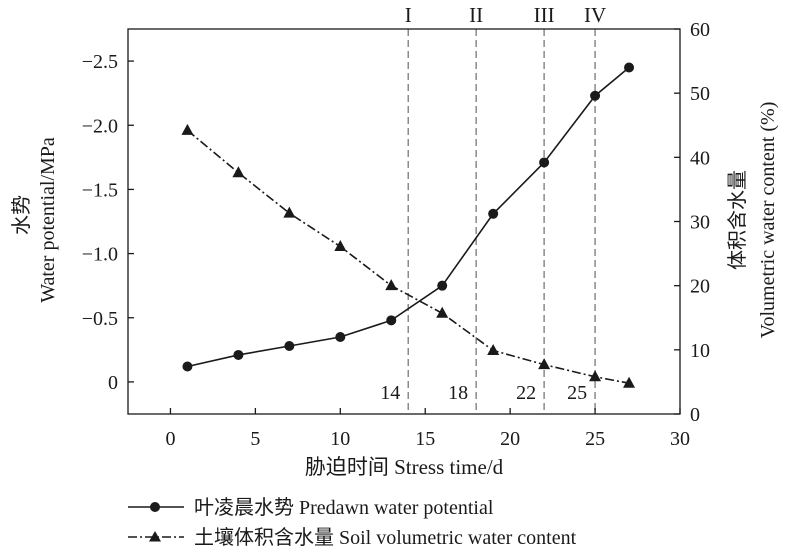  I want to click on y-left-tick-label: −1.0, so click(100, 255).